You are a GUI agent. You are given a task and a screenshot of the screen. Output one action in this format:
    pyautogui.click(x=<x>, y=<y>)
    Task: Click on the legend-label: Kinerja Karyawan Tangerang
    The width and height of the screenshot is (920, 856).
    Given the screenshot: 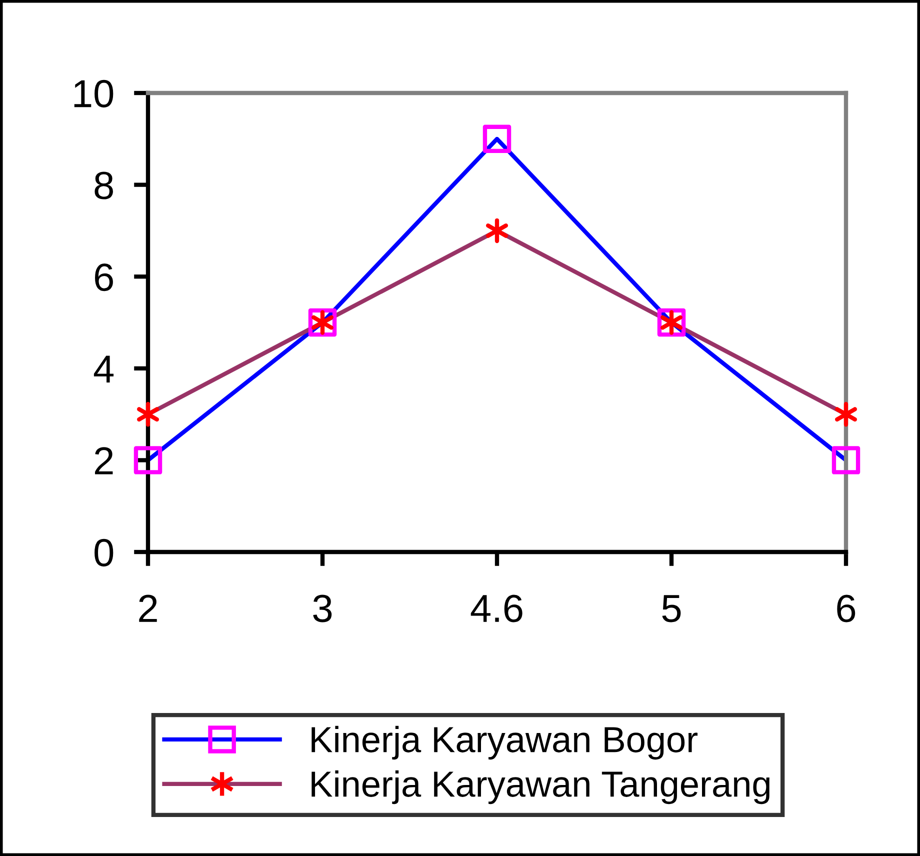 What is the action you would take?
    pyautogui.click(x=541, y=787)
    